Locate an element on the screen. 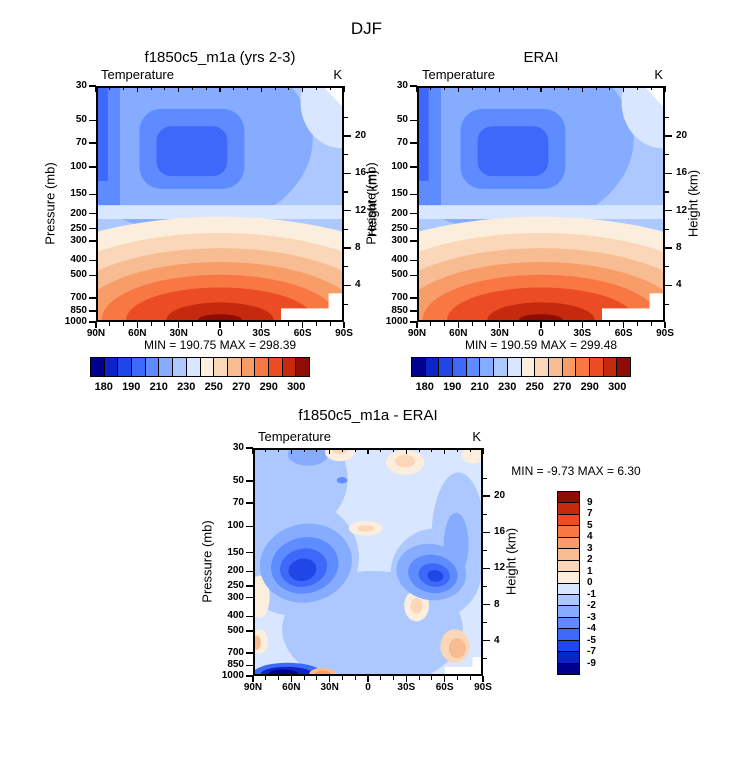 This screenshot has height=772, width=733. colorbar-tick-label: 2 is located at coordinates (590, 559).